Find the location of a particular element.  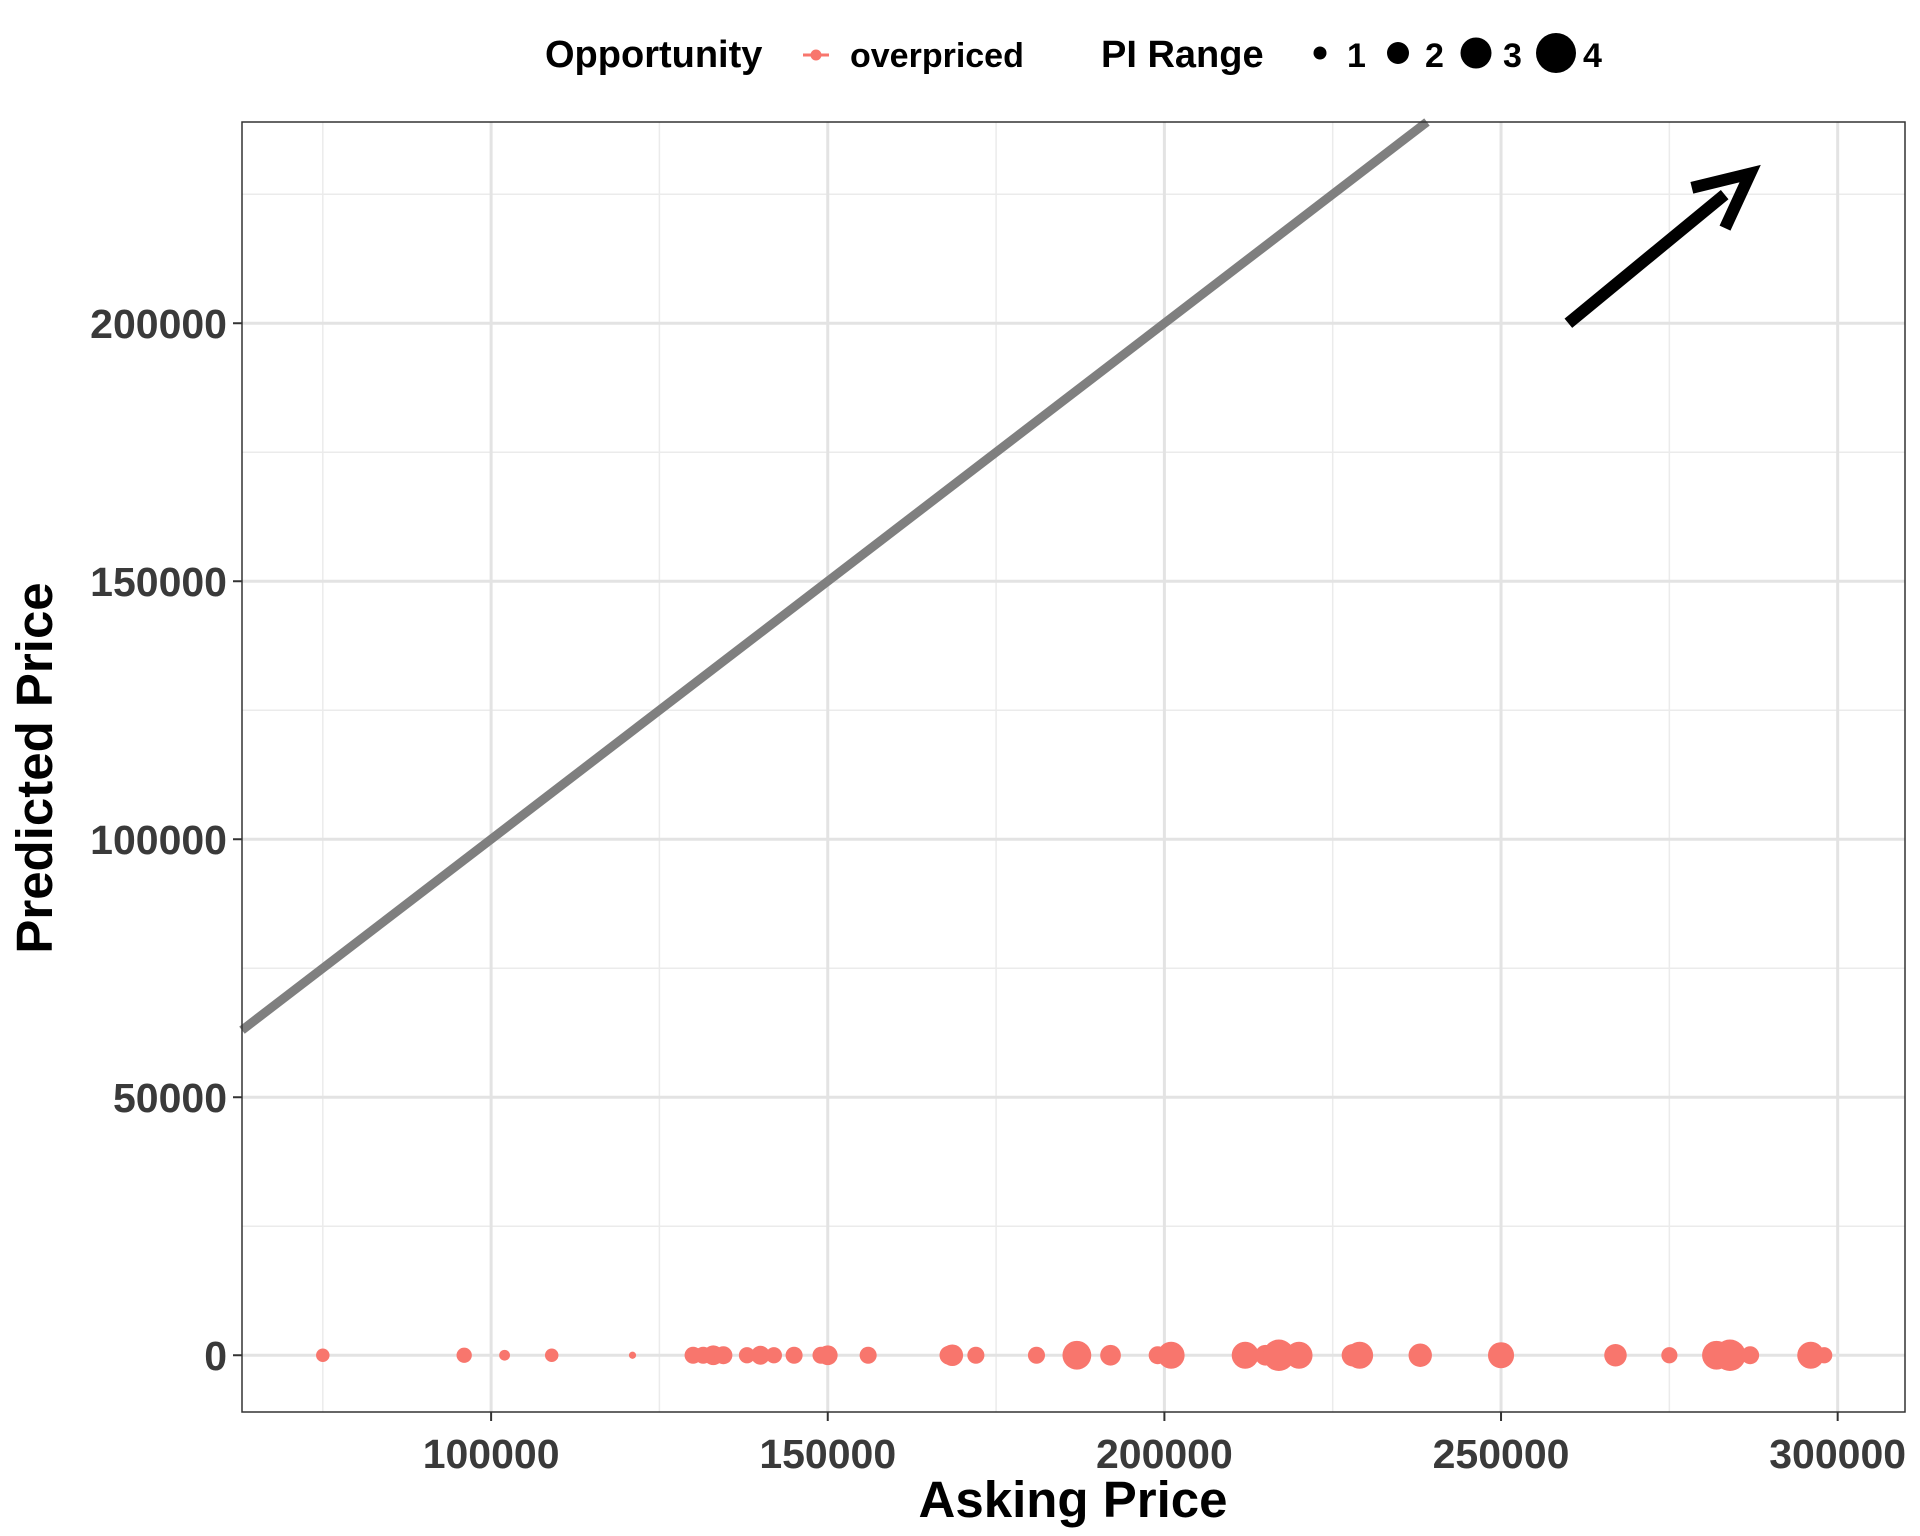

y-tick-label: 100000 is located at coordinates (158, 840).